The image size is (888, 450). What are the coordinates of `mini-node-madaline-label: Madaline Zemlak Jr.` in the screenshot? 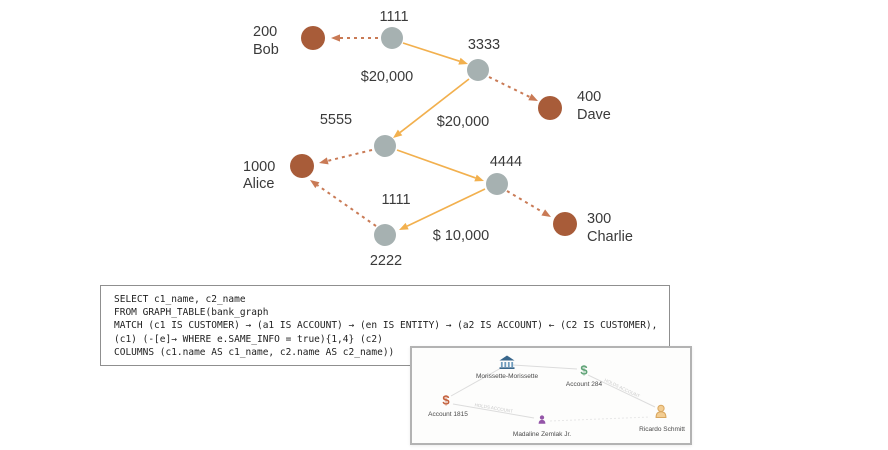 It's located at (542, 434).